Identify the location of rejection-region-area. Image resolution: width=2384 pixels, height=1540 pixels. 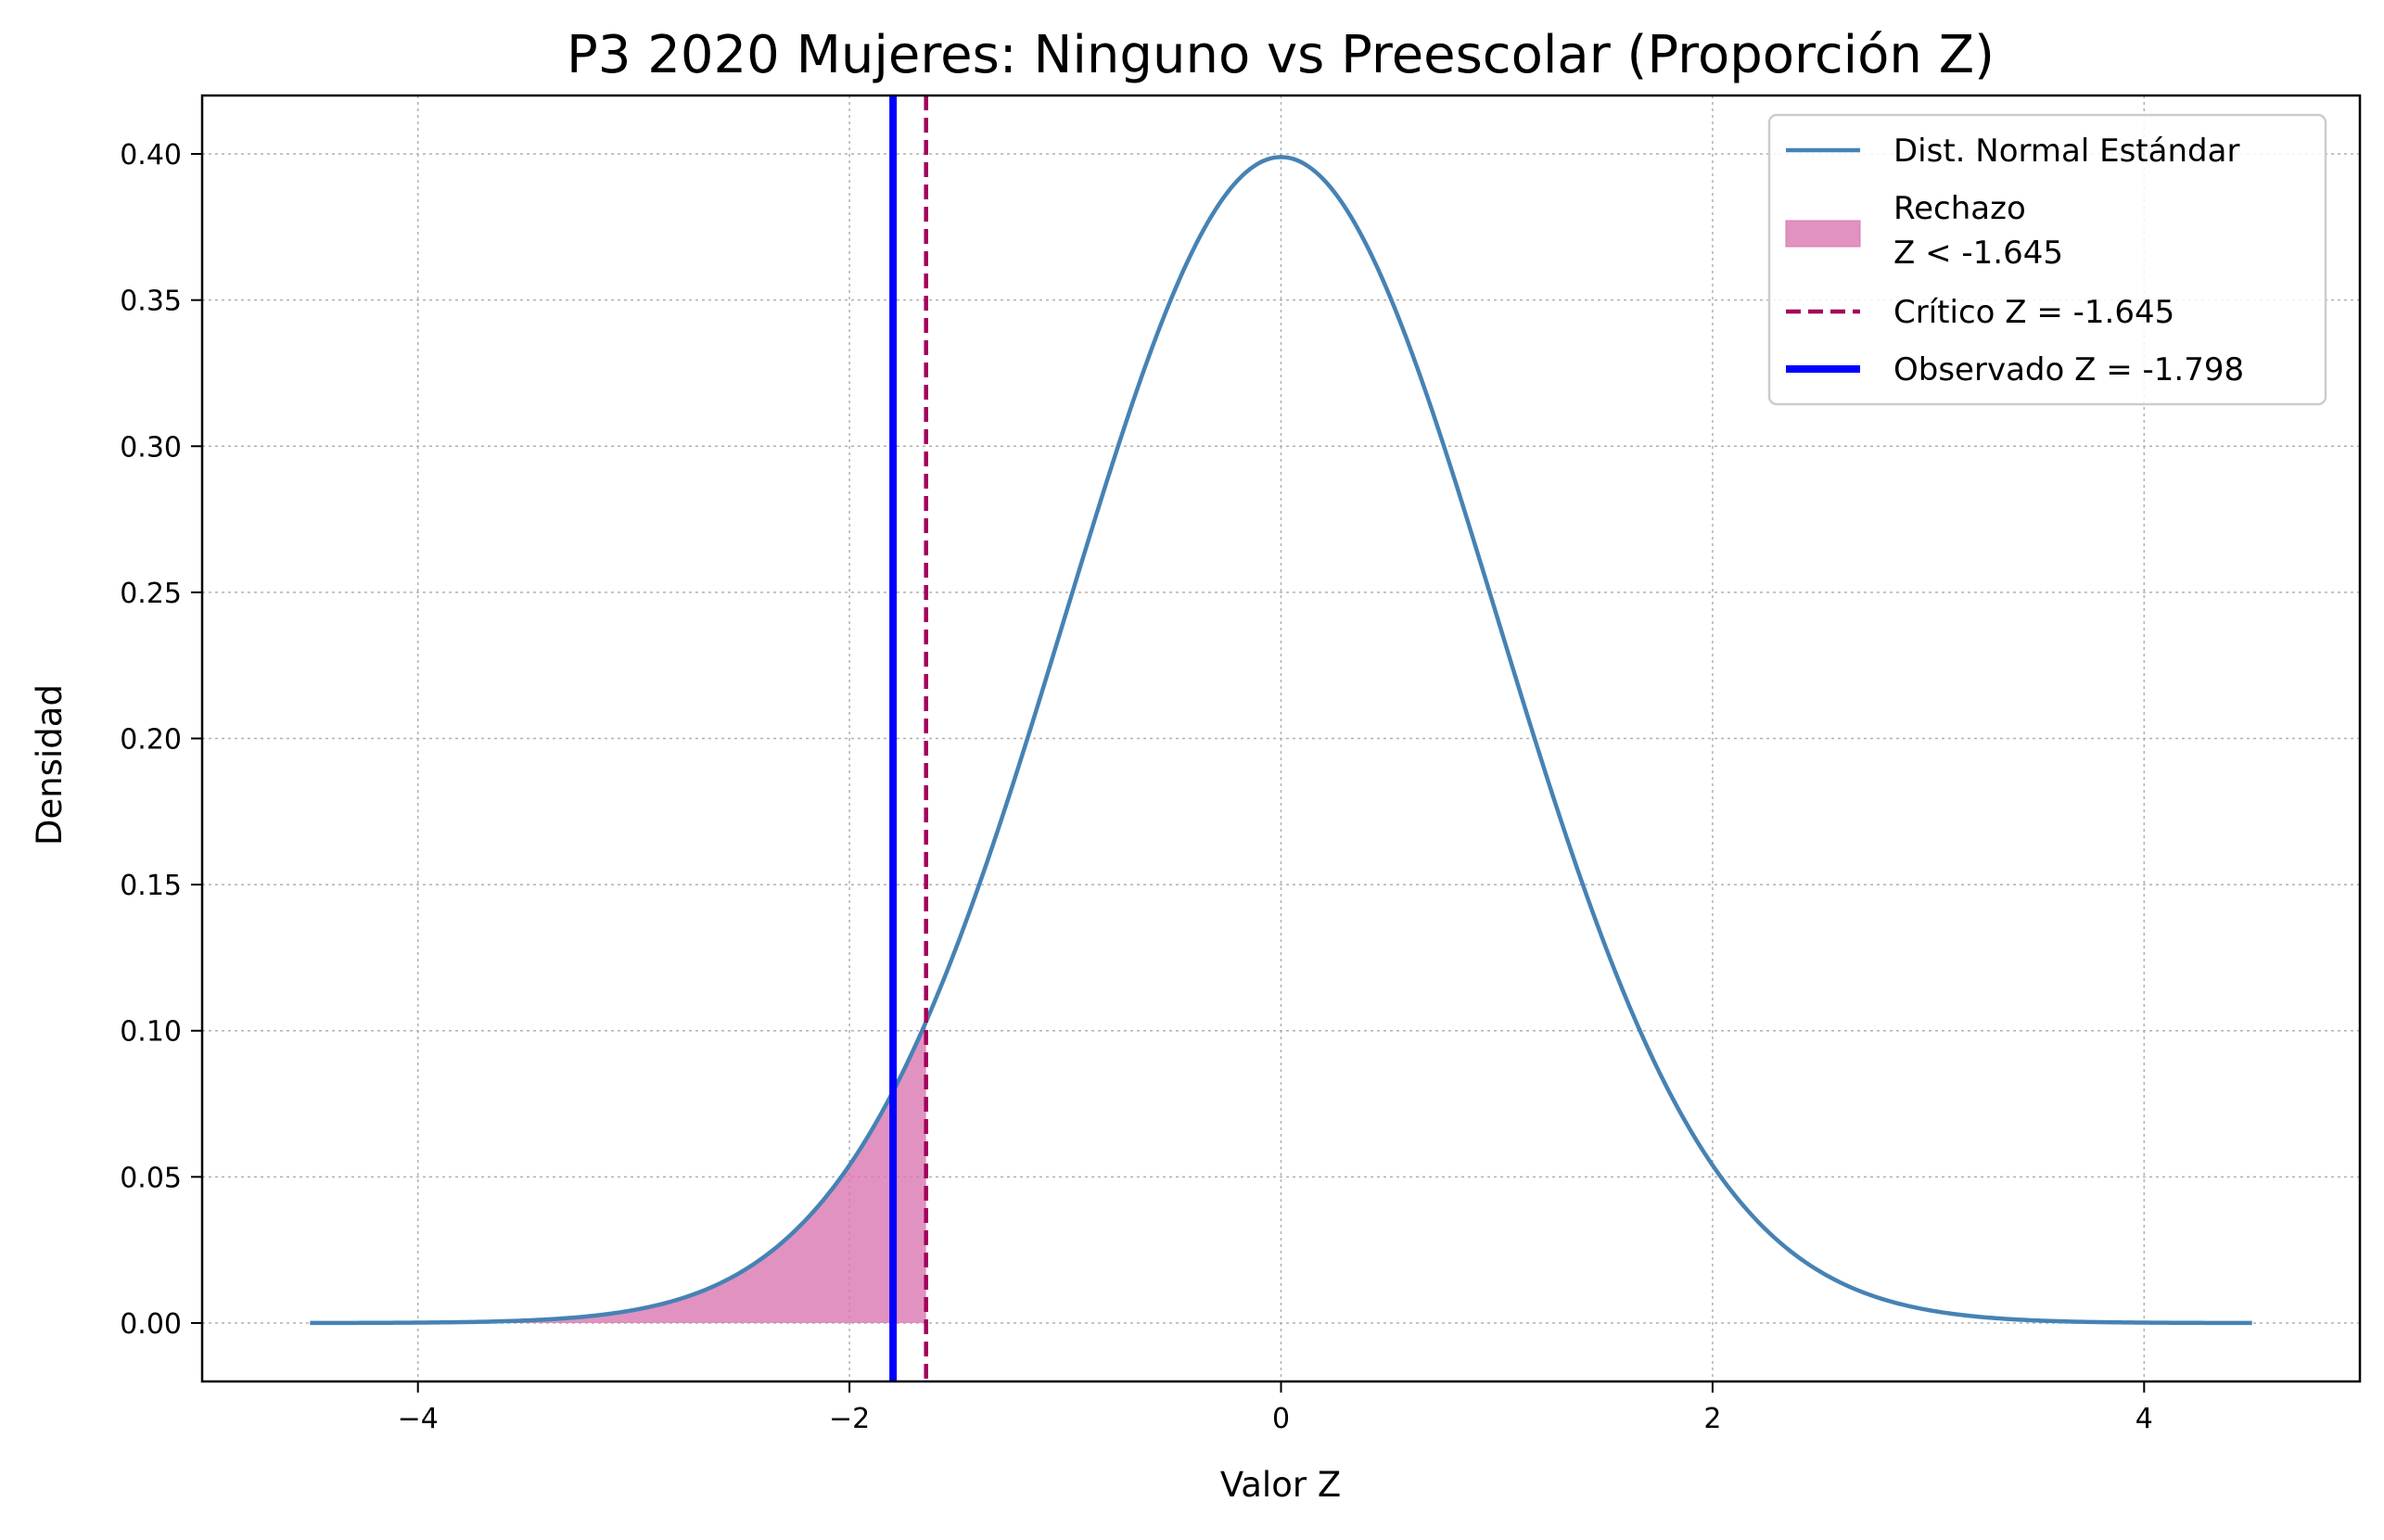
(618, 1172).